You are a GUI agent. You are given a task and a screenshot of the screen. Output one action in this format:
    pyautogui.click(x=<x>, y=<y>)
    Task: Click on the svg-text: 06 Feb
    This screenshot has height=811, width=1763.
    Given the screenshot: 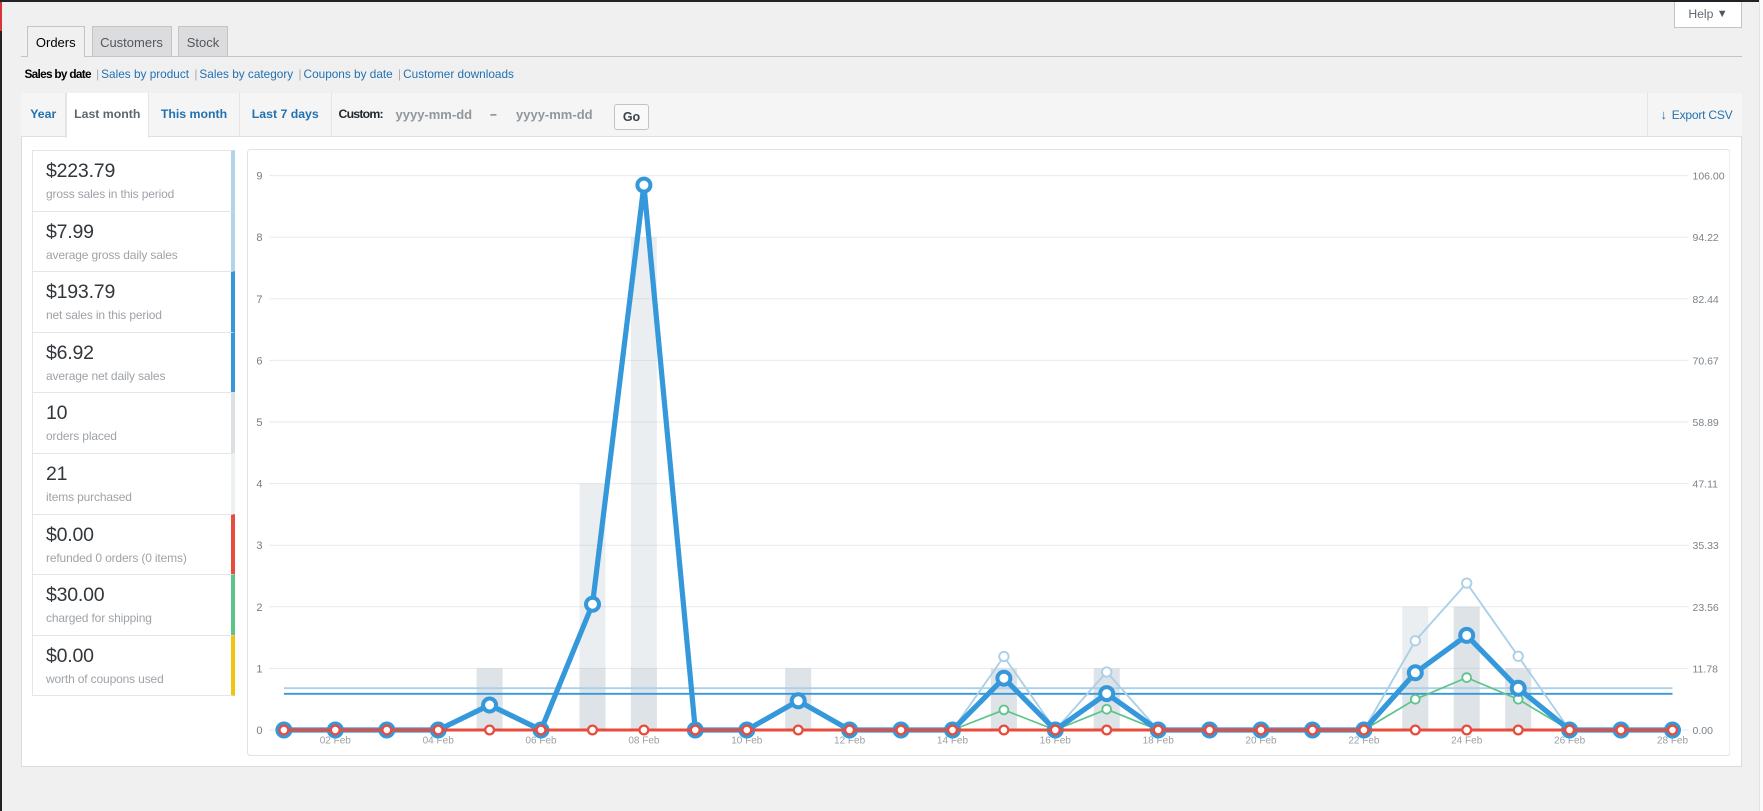 What is the action you would take?
    pyautogui.click(x=541, y=741)
    